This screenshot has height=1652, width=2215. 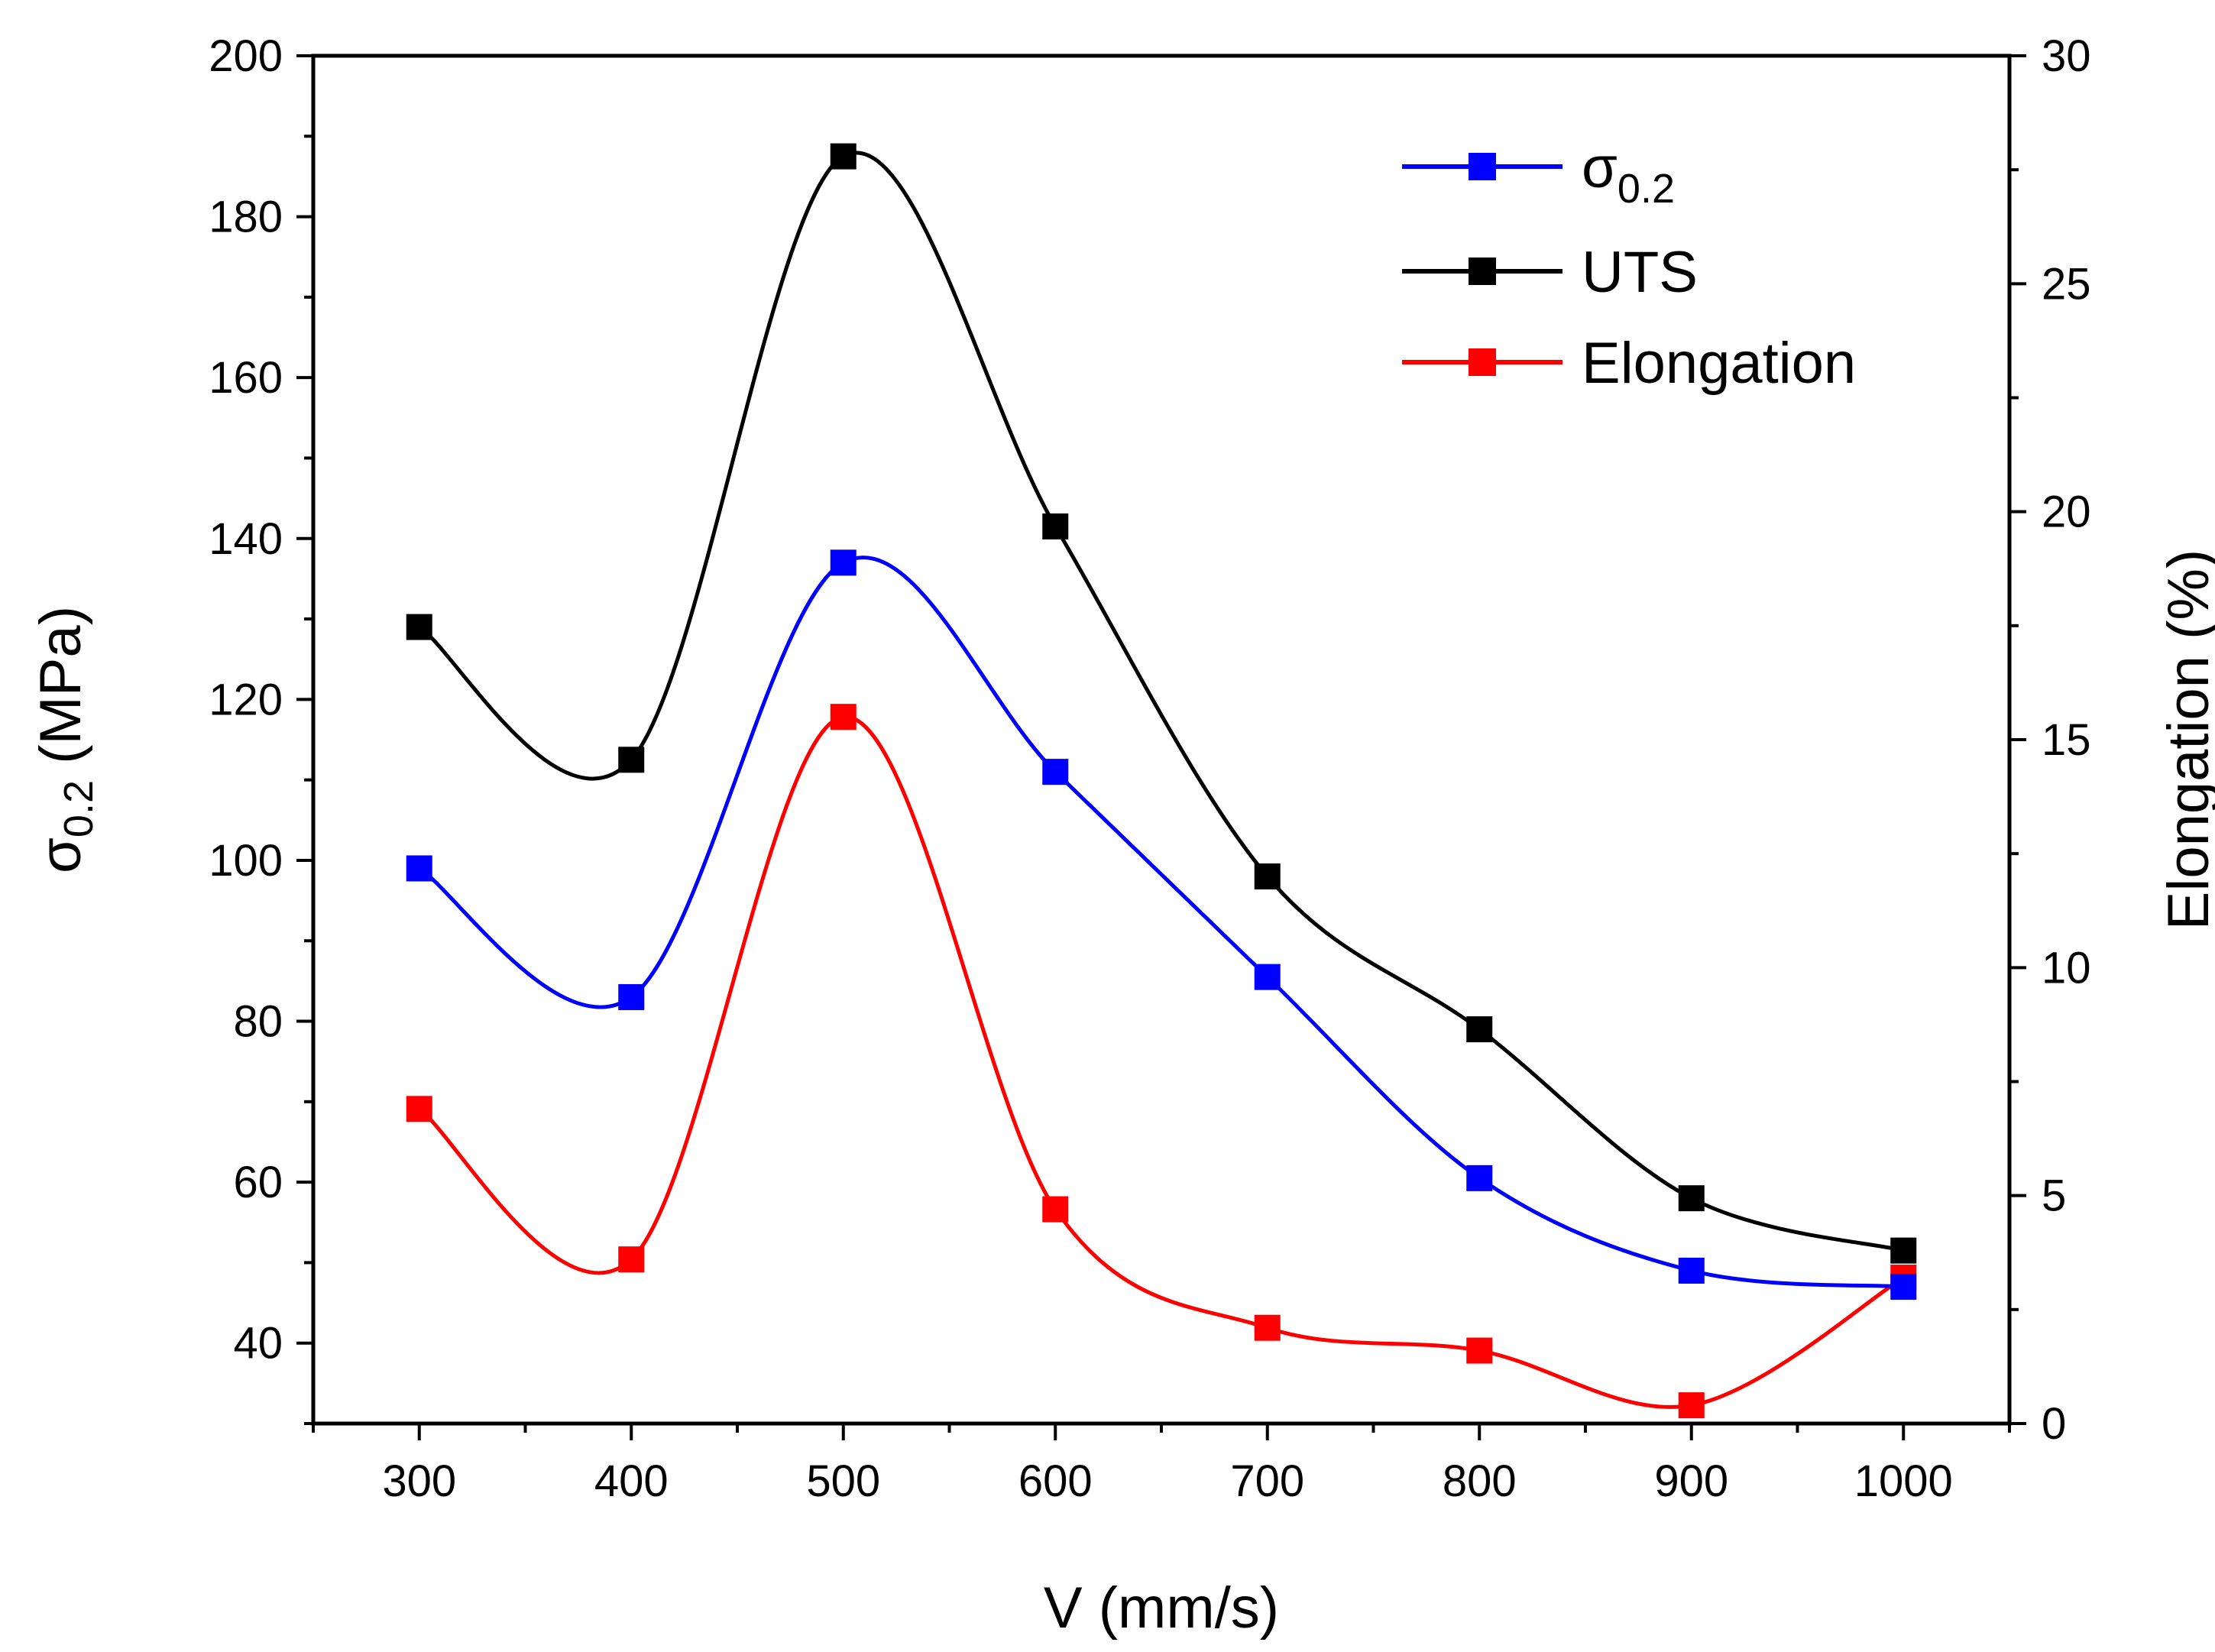 What do you see at coordinates (1628, 173) in the screenshot?
I see `legend-label-sigma: σ0.2` at bounding box center [1628, 173].